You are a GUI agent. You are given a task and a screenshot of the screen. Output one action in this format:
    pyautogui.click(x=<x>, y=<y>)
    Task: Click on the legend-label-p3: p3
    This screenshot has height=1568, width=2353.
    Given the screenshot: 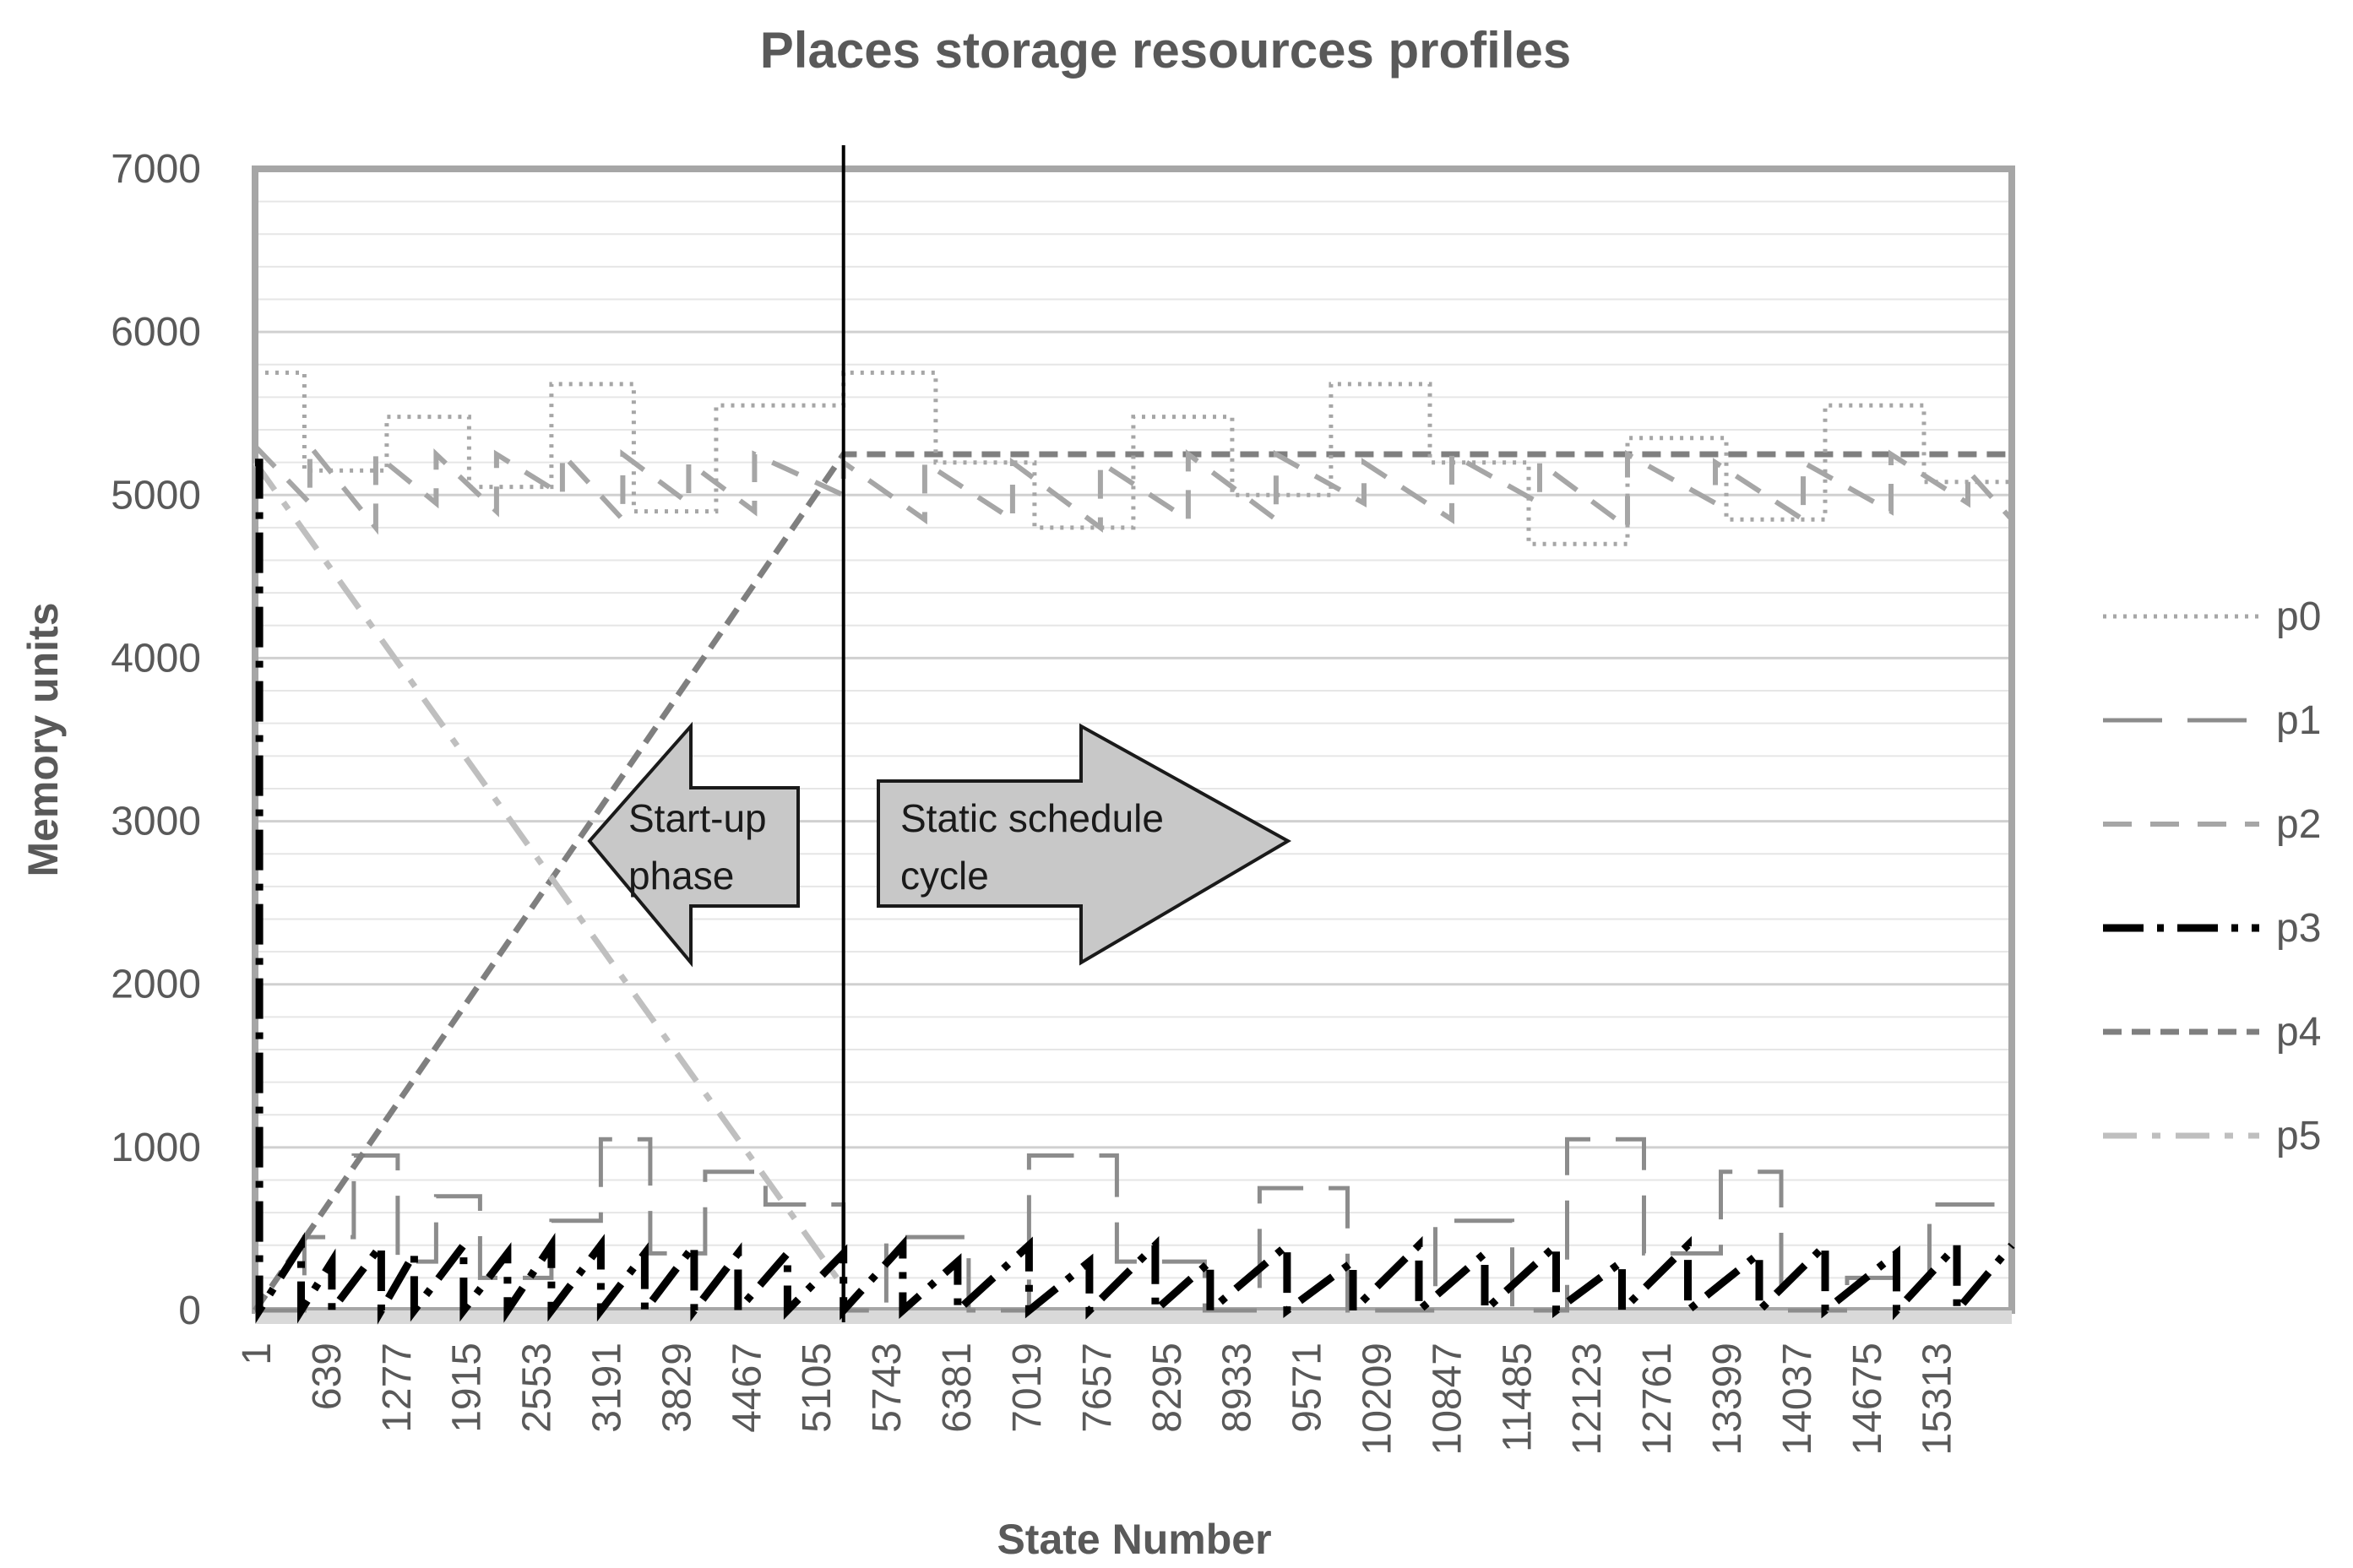 What is the action you would take?
    pyautogui.click(x=2298, y=929)
    